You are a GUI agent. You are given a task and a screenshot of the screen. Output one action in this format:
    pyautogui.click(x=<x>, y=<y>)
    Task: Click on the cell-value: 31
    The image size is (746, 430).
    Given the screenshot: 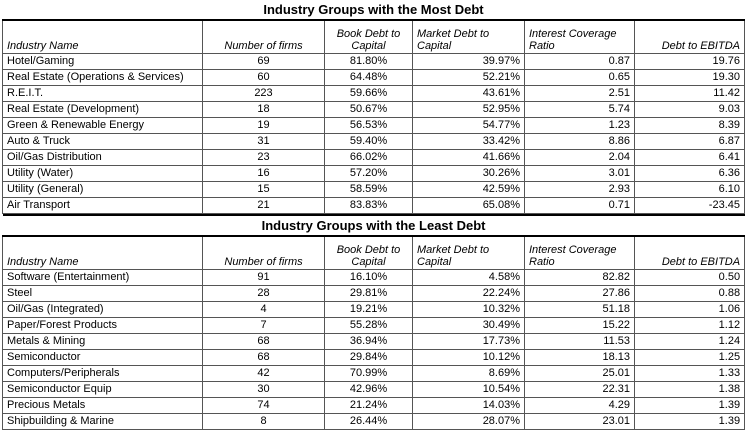 What is the action you would take?
    pyautogui.click(x=263, y=141)
    